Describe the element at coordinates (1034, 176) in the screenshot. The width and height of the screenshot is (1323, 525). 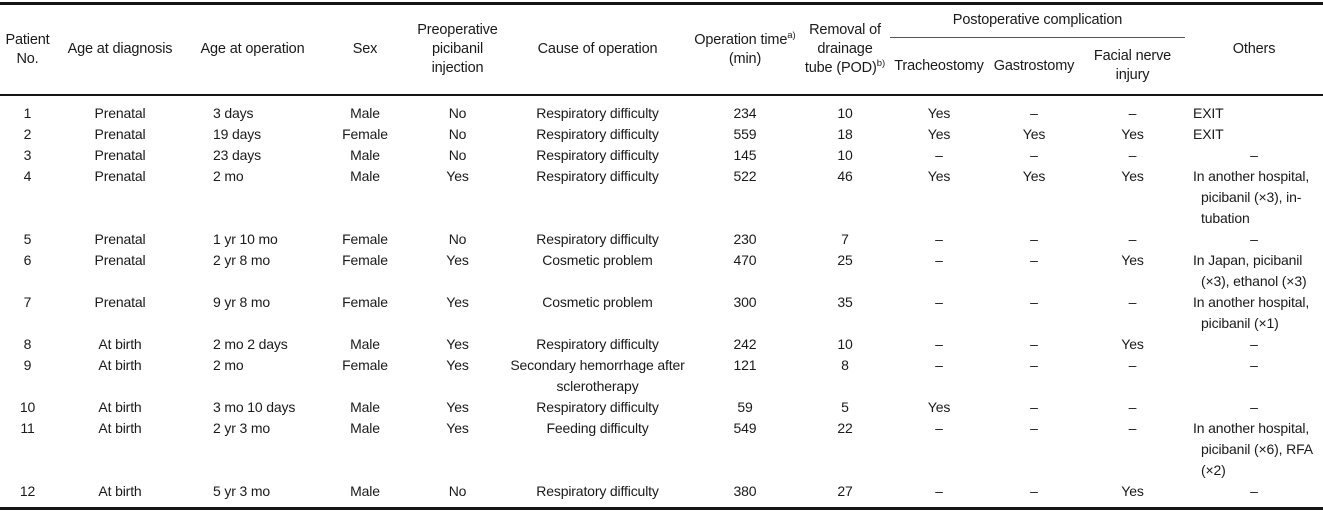
I see `cell-gastro: Yes` at that location.